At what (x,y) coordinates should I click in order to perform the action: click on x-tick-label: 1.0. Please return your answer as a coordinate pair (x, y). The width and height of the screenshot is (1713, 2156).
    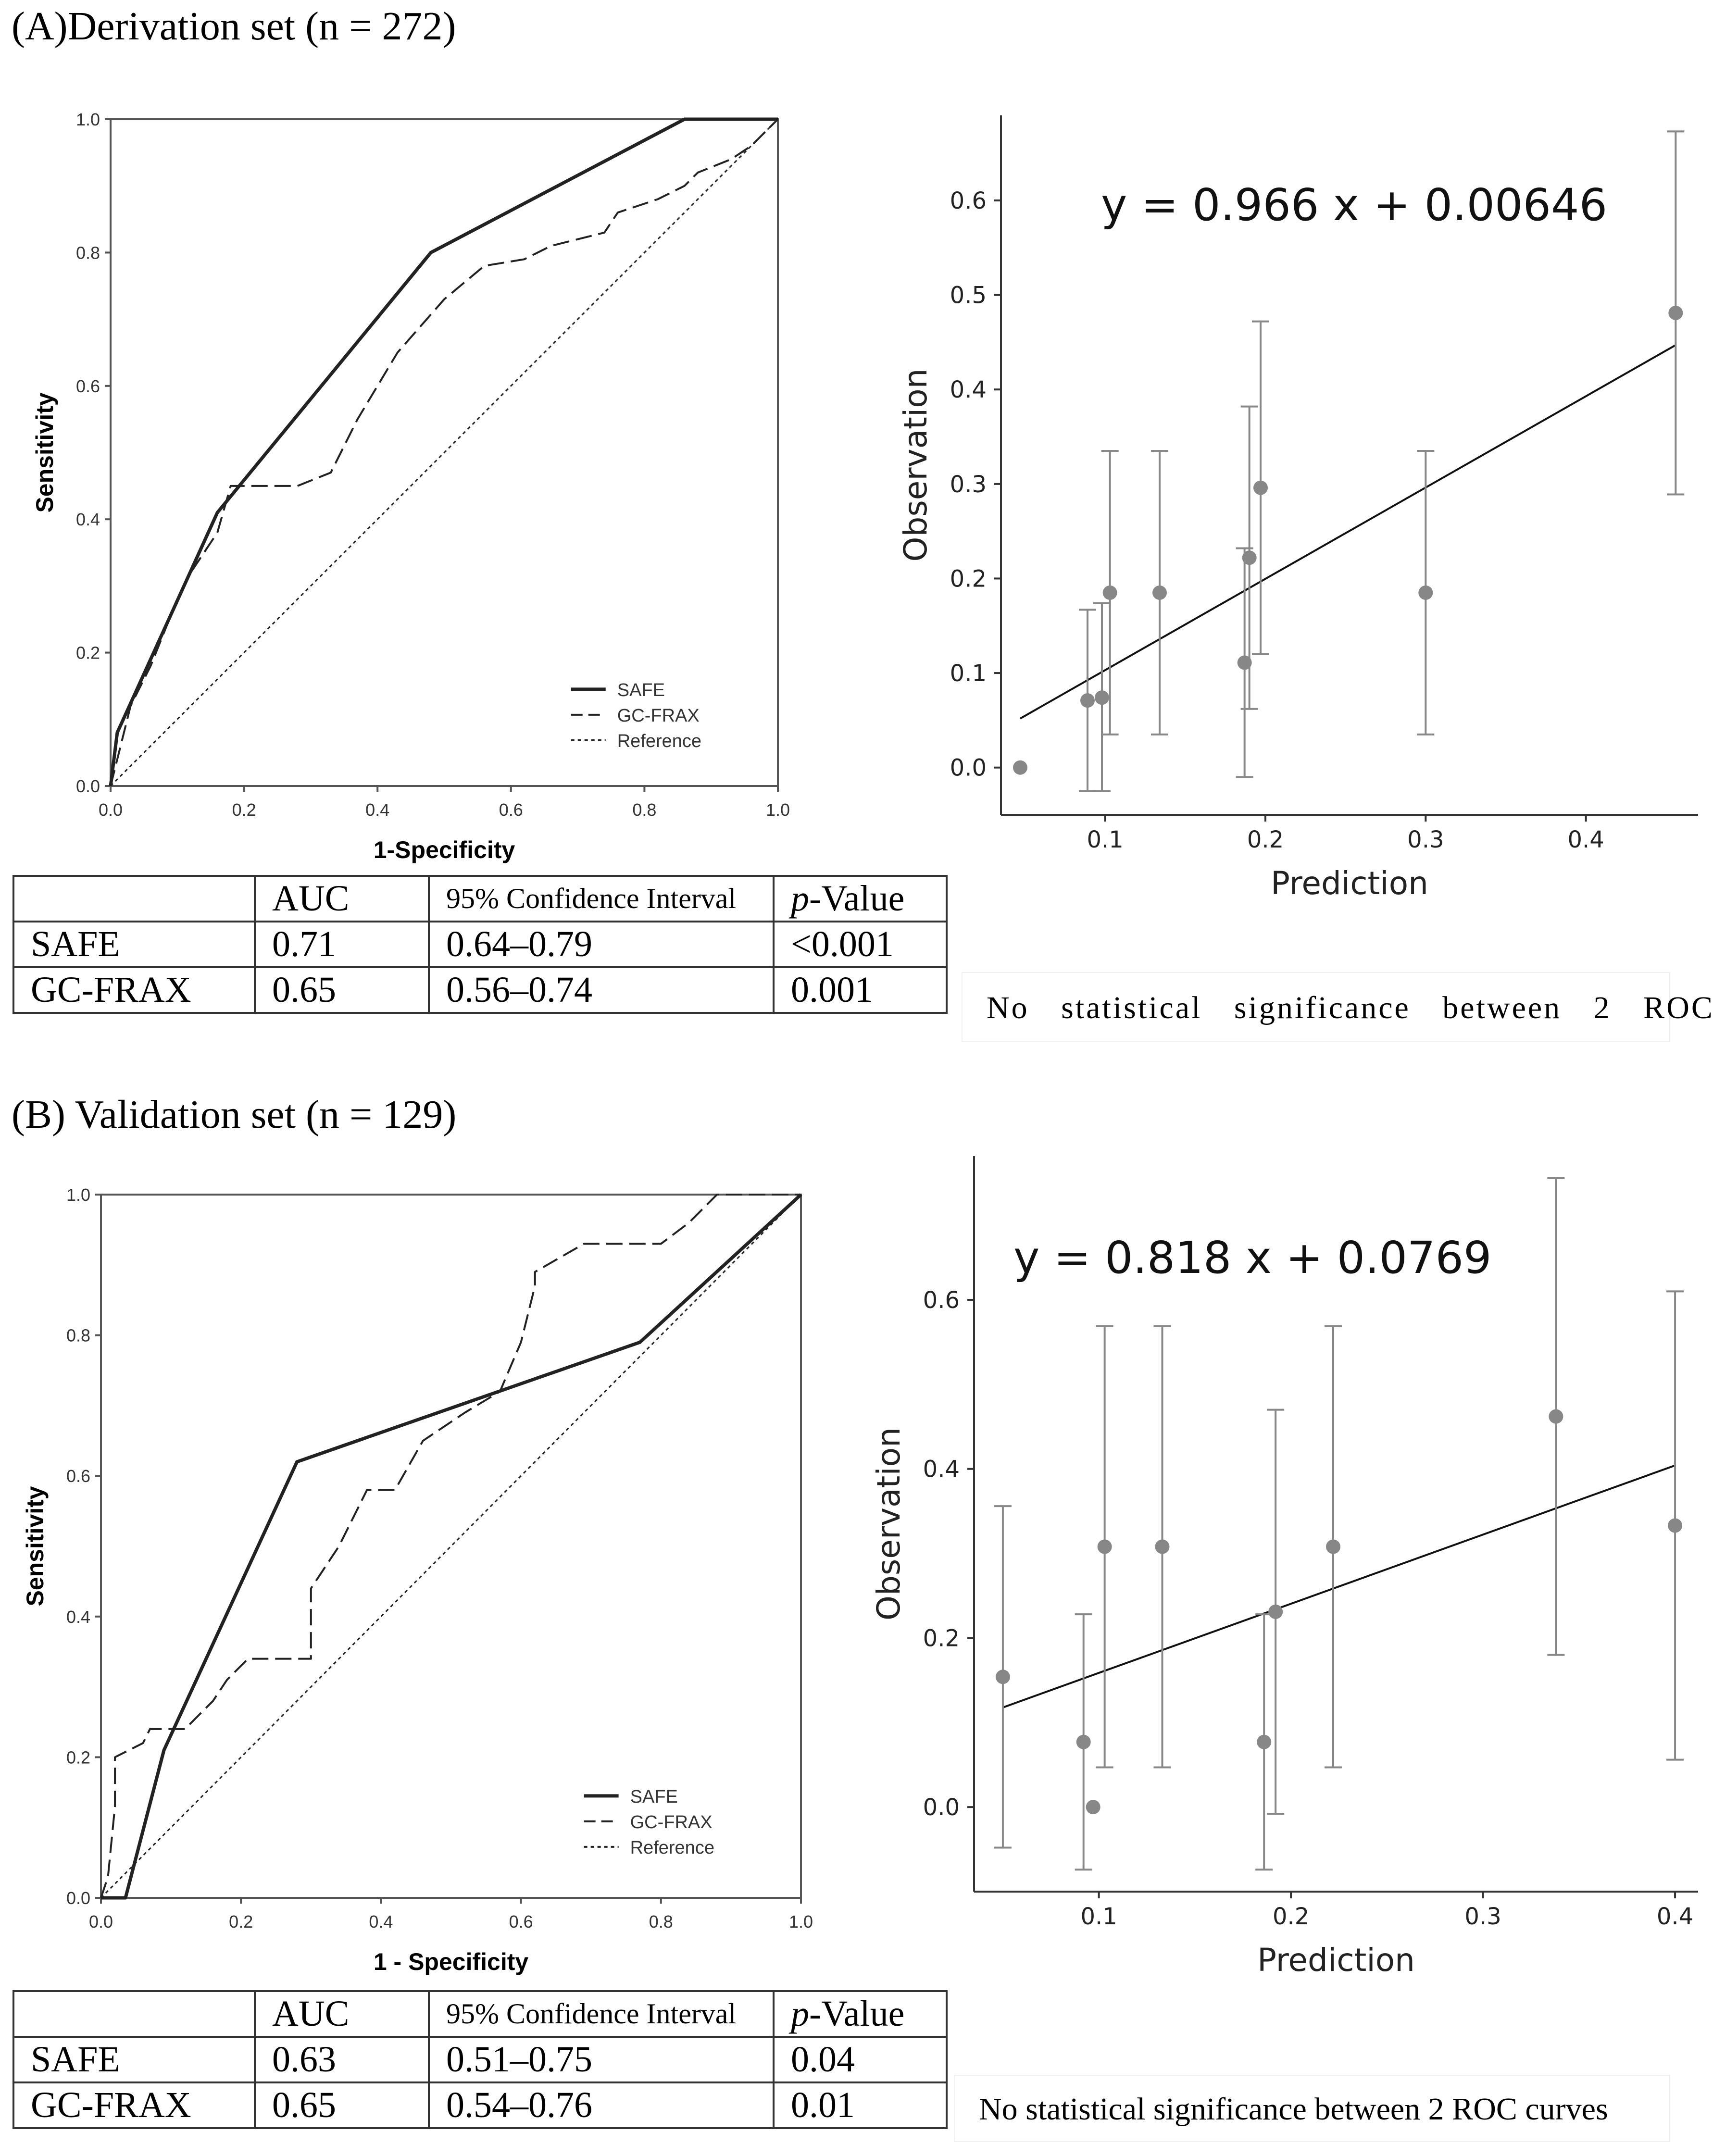
    Looking at the image, I should click on (778, 810).